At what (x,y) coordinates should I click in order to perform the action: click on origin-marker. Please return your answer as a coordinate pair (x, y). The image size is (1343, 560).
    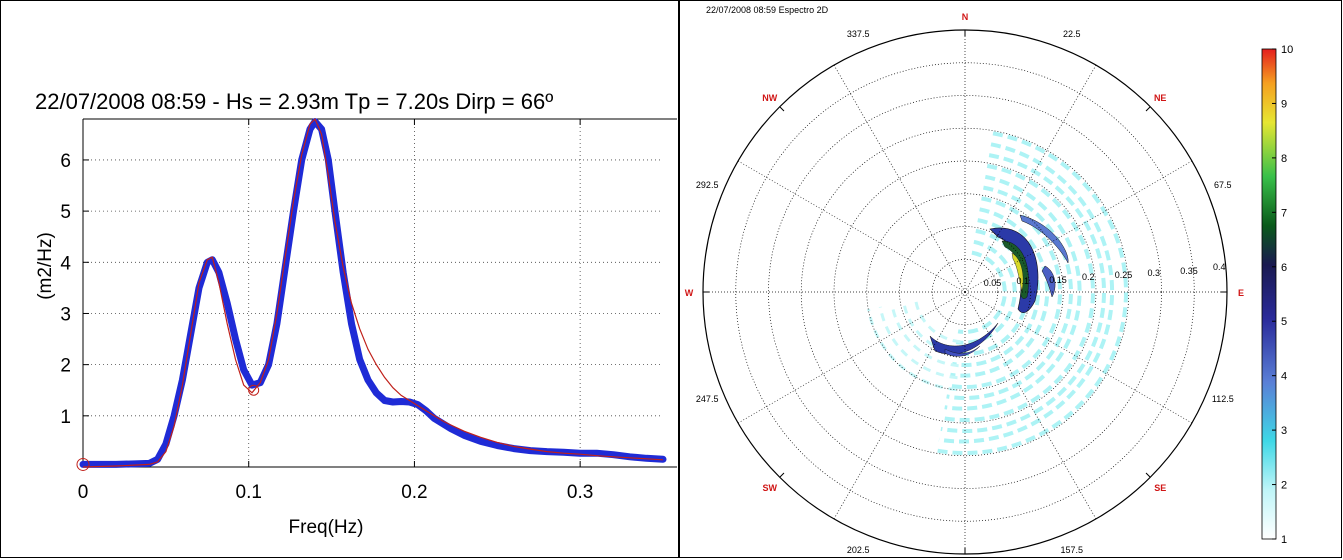
    Looking at the image, I should click on (83, 464).